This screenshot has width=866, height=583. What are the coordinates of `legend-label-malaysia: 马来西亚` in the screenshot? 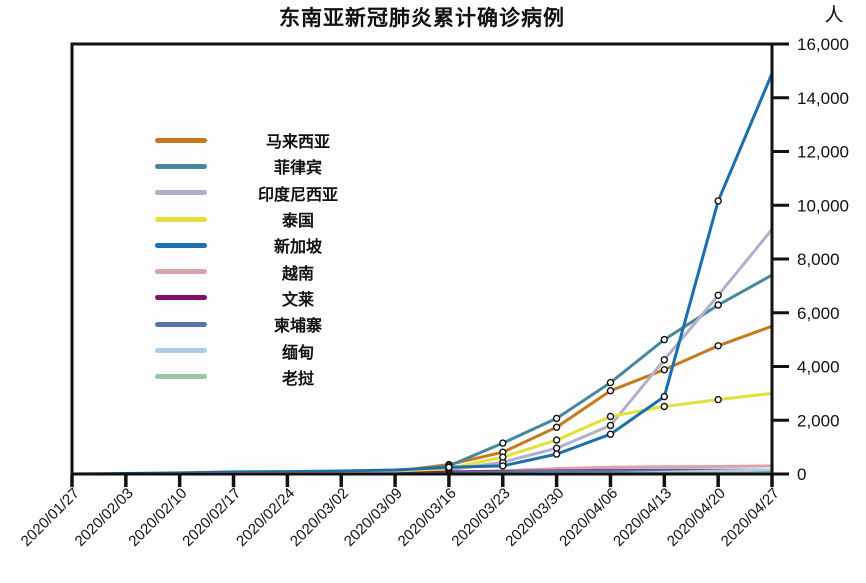 It's located at (297, 143).